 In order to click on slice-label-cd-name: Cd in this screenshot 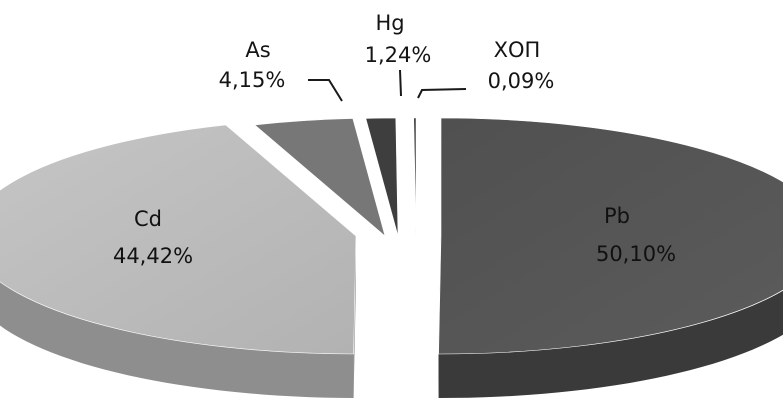, I will do `click(148, 219)`.